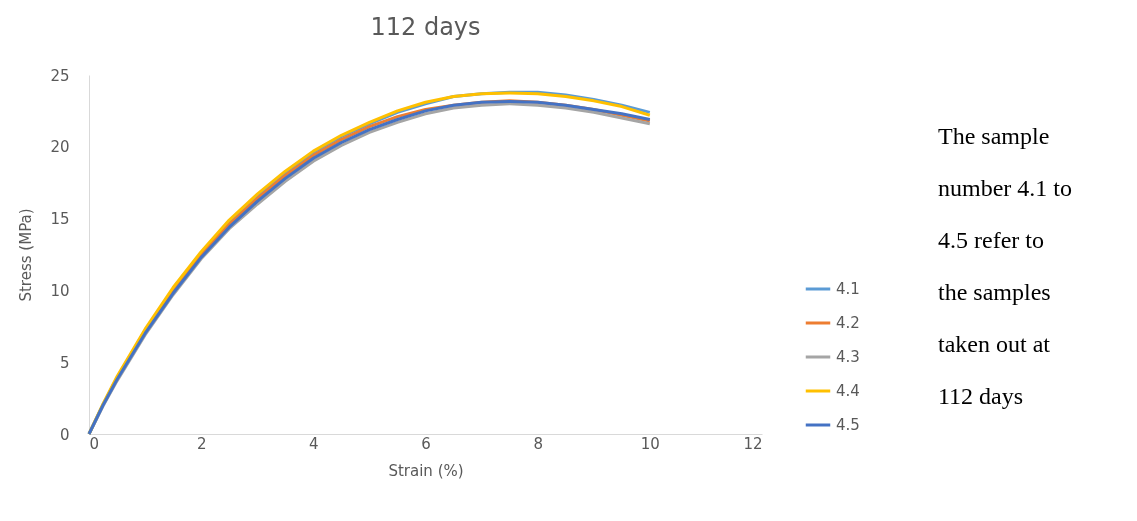  I want to click on y-tick-label: 25, so click(60, 75).